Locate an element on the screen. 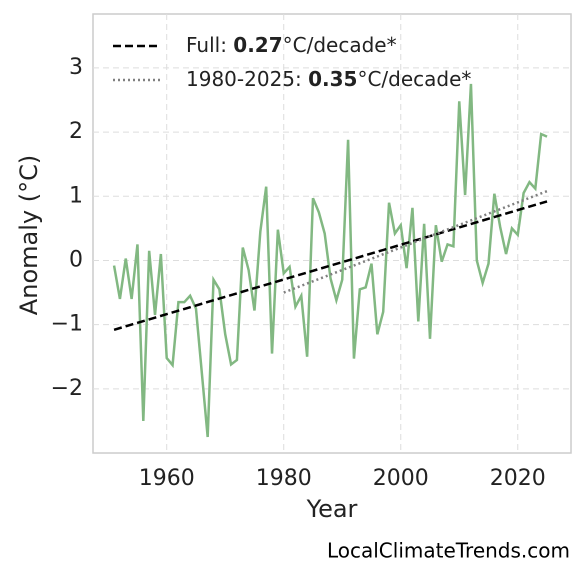 The image size is (585, 580). y-tick-label: −1 is located at coordinates (67, 324).